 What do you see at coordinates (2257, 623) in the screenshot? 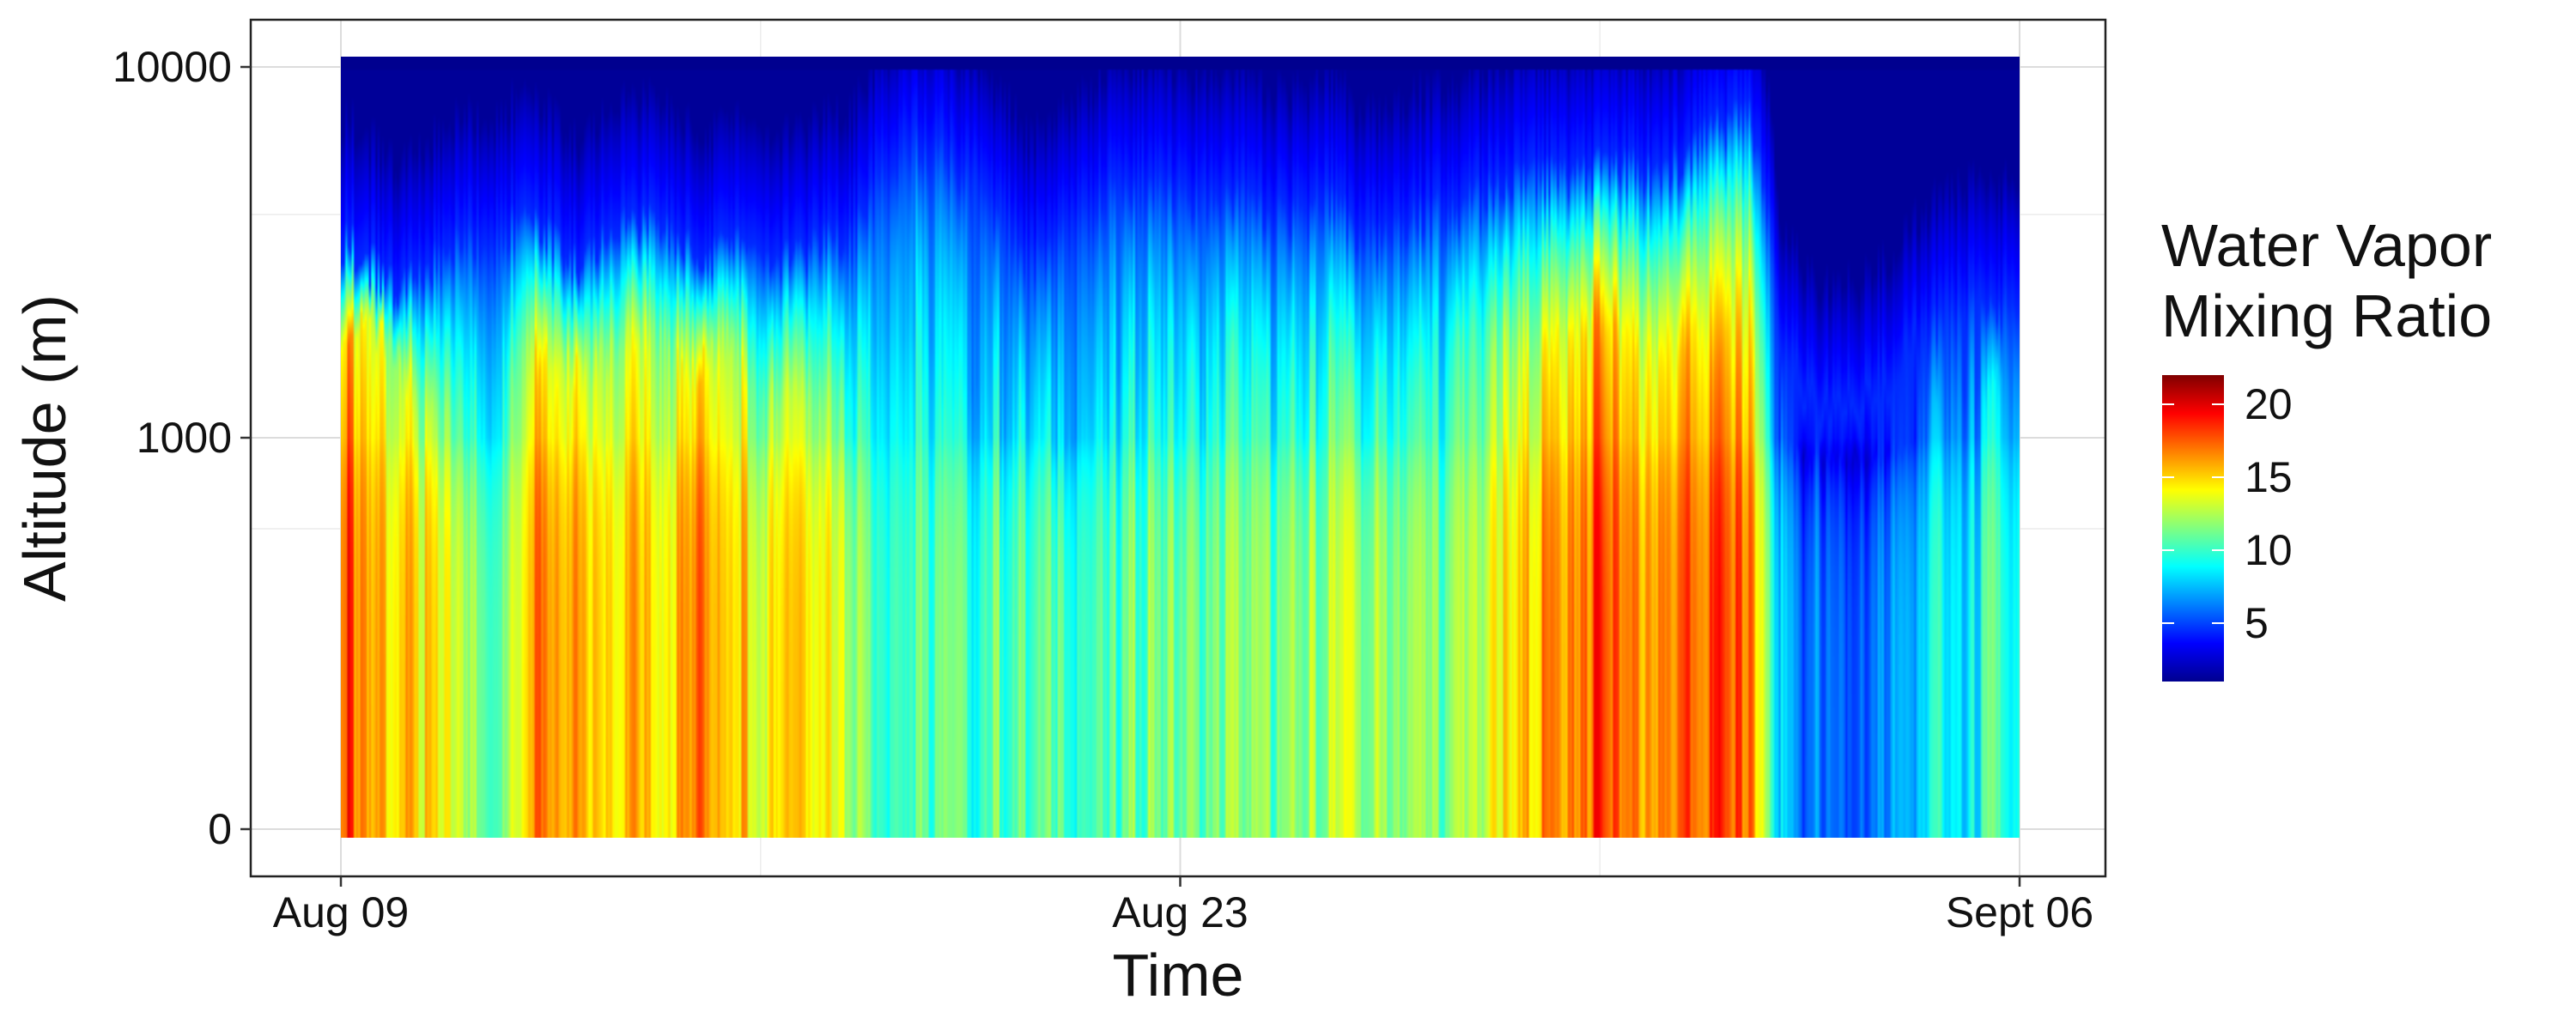
I see `legend-tick-label: 5` at bounding box center [2257, 623].